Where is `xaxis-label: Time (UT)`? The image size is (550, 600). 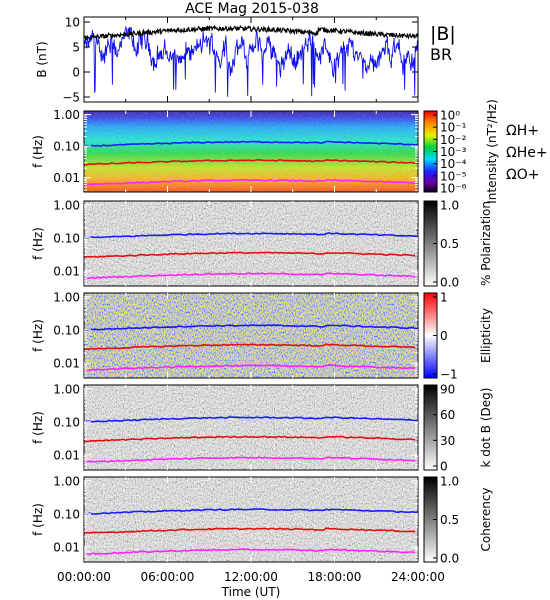
xaxis-label: Time (UT) is located at coordinates (251, 592).